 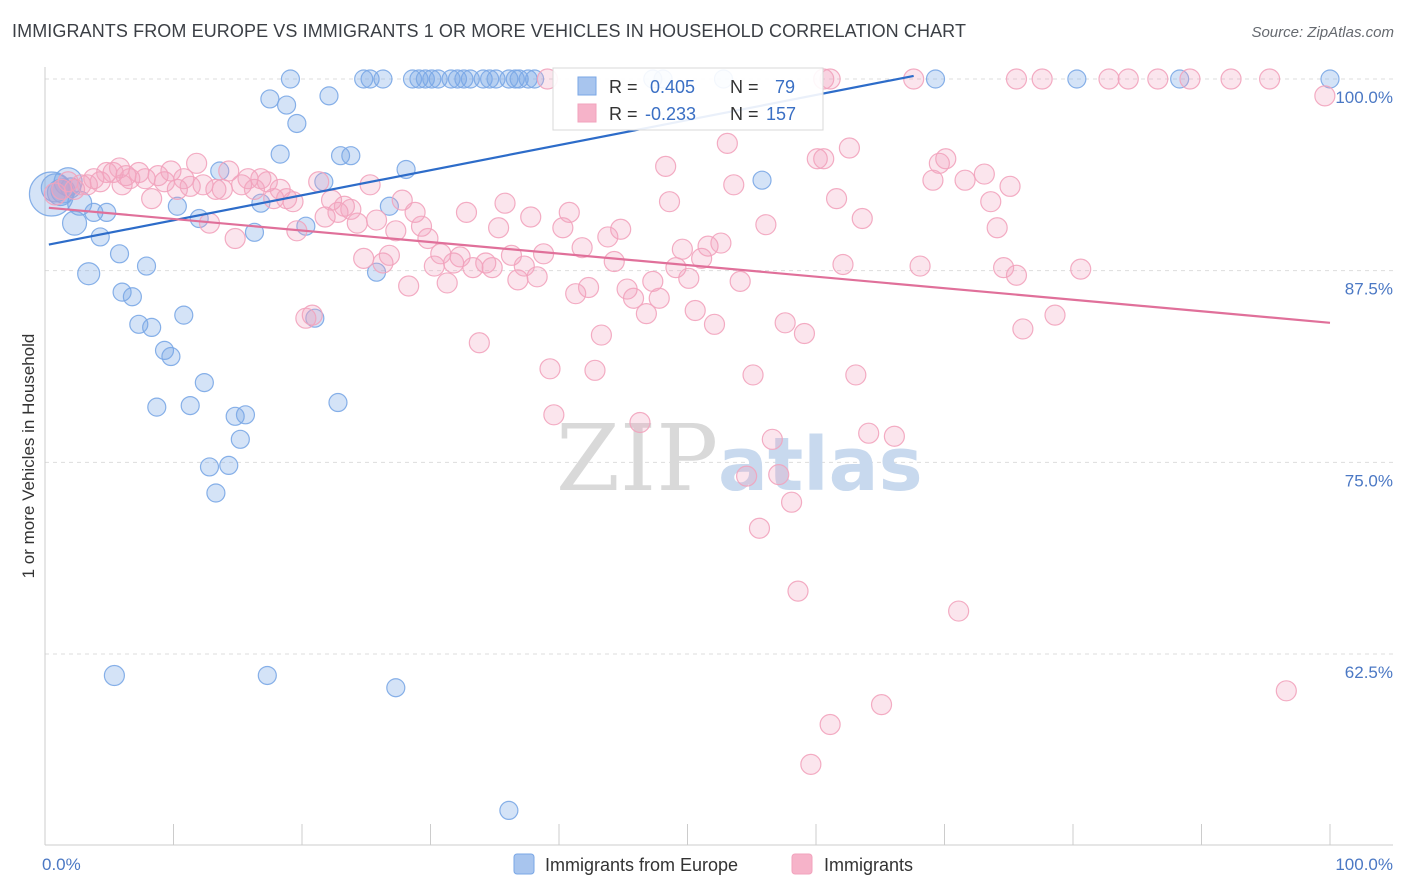 I want to click on source-label: Source: ZipAtlas.com, so click(x=1322, y=32).